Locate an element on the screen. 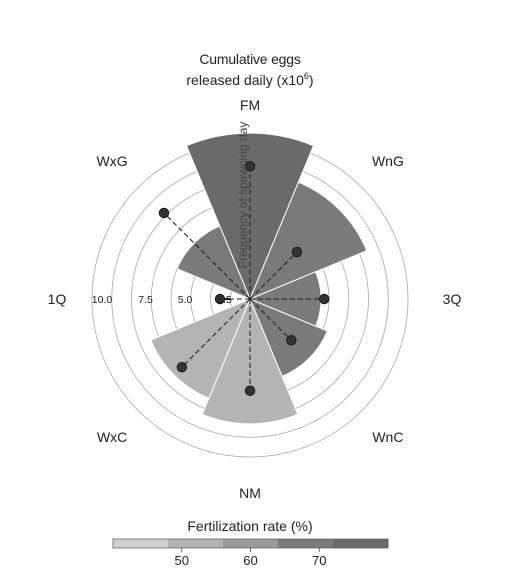 Image resolution: width=510 pixels, height=587 pixels. frequency-line-WnC is located at coordinates (270, 319).